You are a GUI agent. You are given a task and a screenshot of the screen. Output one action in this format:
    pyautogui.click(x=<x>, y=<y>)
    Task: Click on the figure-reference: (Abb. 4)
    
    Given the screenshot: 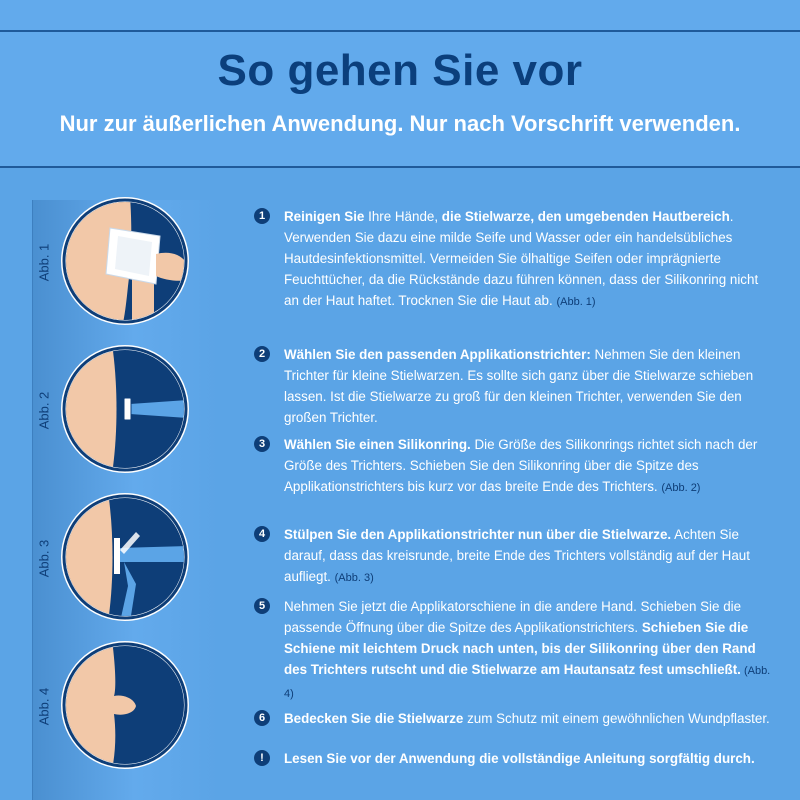 What is the action you would take?
    pyautogui.click(x=527, y=682)
    